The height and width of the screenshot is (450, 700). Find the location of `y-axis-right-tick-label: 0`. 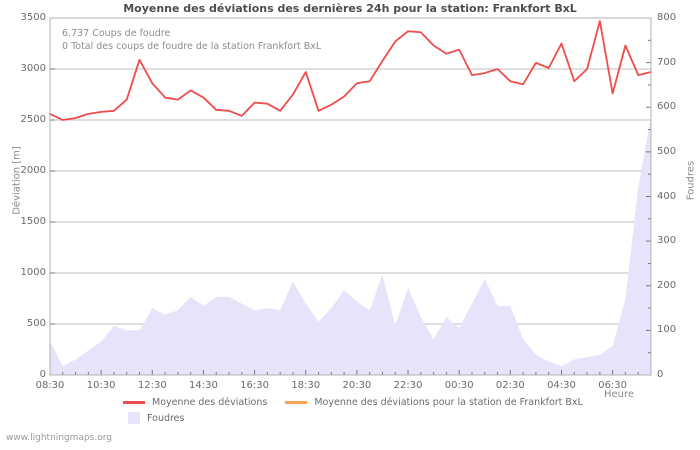

y-axis-right-tick-label: 0 is located at coordinates (660, 374).